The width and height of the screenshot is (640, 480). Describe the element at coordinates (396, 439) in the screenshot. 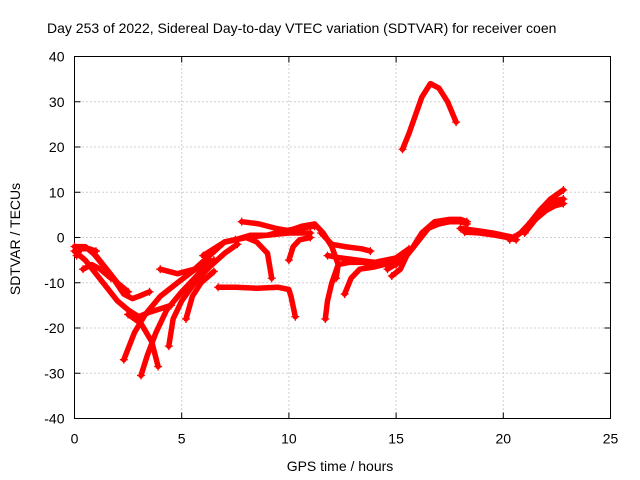

I see `x-tick-label: 15` at that location.